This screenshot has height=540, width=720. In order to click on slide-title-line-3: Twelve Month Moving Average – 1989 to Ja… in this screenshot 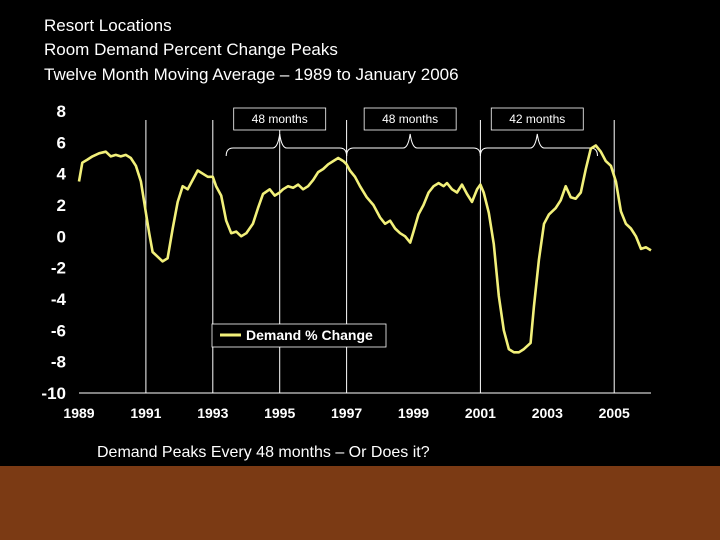, I will do `click(251, 74)`.